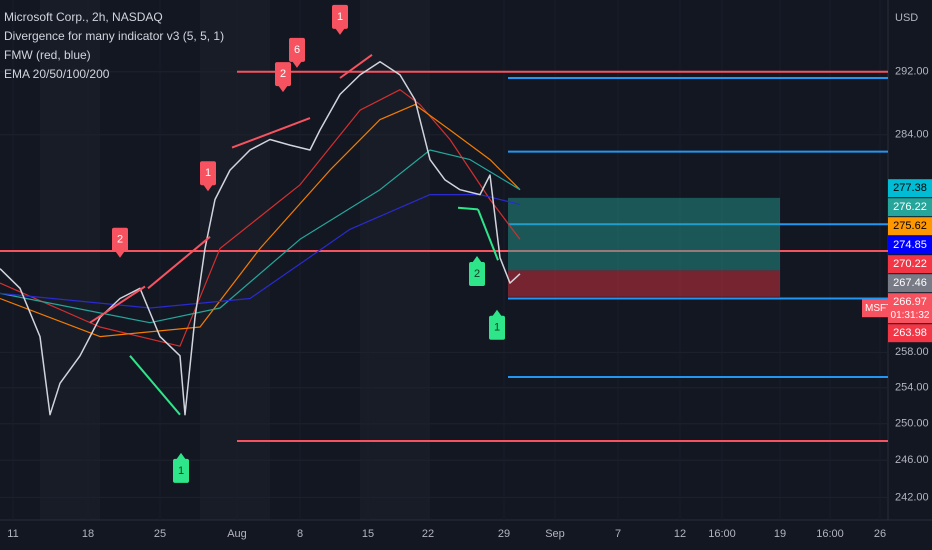 The image size is (932, 550). I want to click on legend-text: Microsoft Corp., 2h, NASDAQ, so click(83, 17).